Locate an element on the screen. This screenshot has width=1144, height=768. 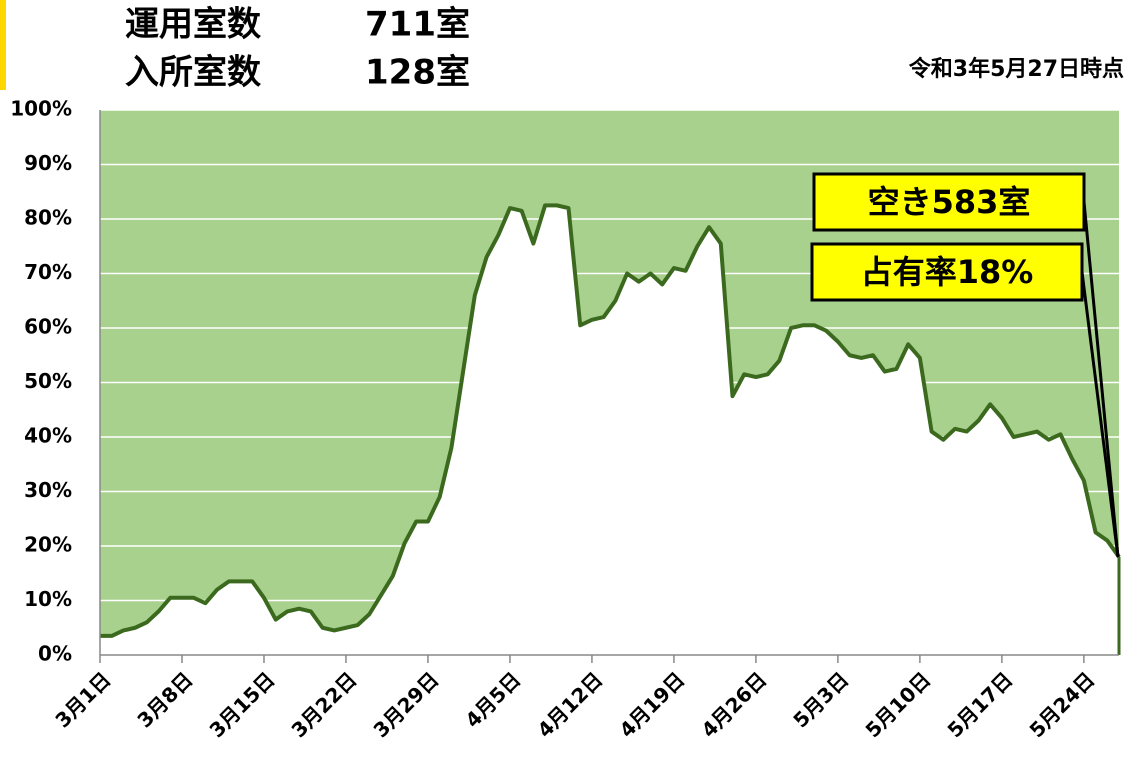
y-tick-label: 20% is located at coordinates (48, 545).